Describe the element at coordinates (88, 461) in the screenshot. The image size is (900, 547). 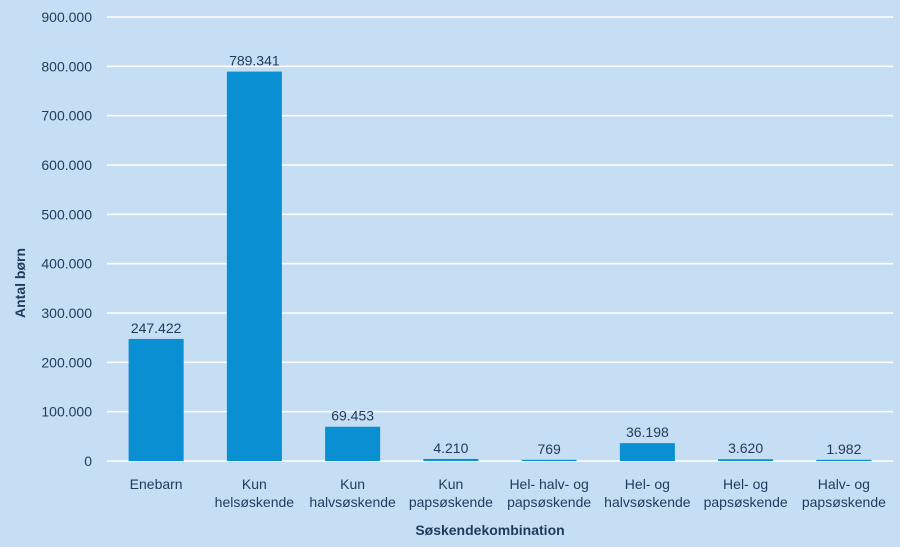
I see `y-tick-label: 0` at that location.